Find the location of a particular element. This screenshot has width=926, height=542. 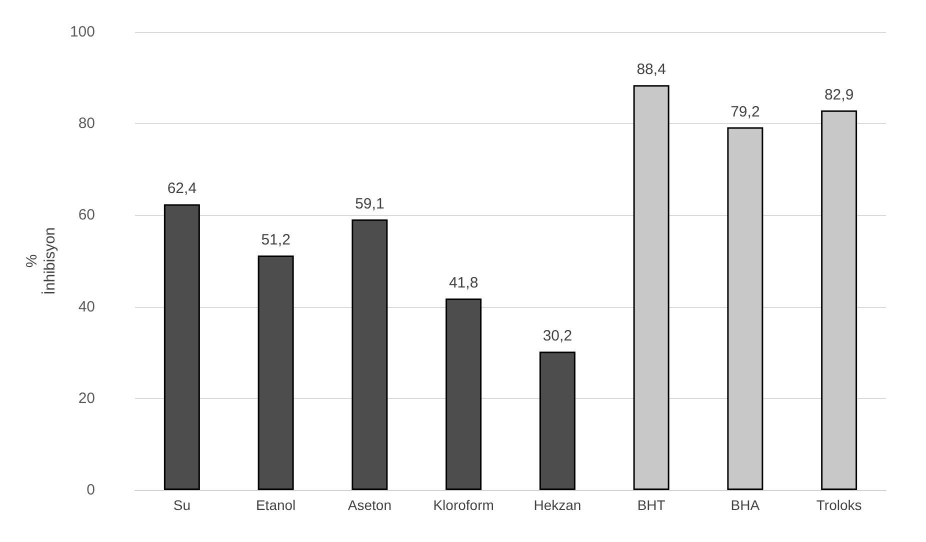

data-label: 59,1 is located at coordinates (369, 203).